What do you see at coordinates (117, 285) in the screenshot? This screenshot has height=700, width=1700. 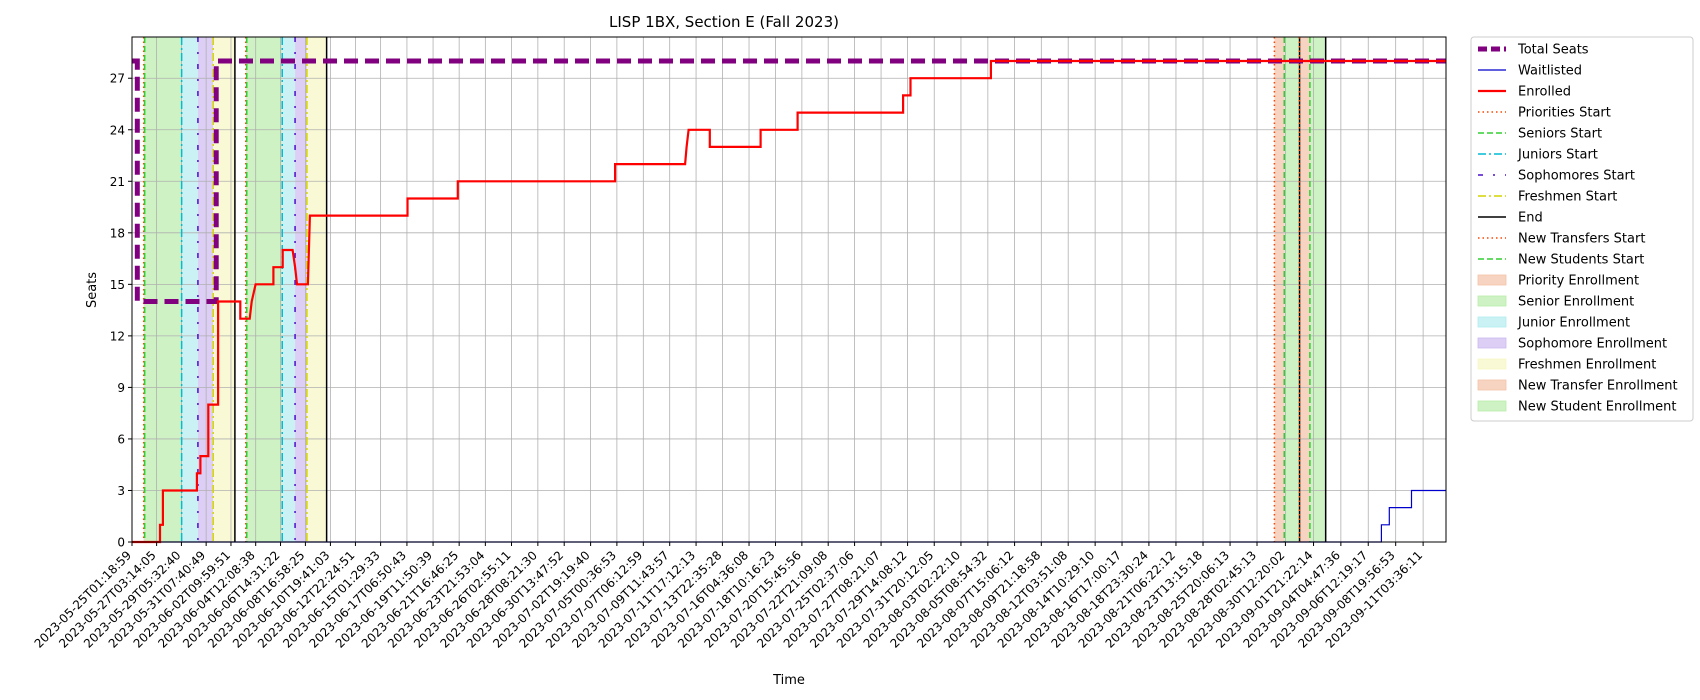 I see `y-tick-label: 15` at bounding box center [117, 285].